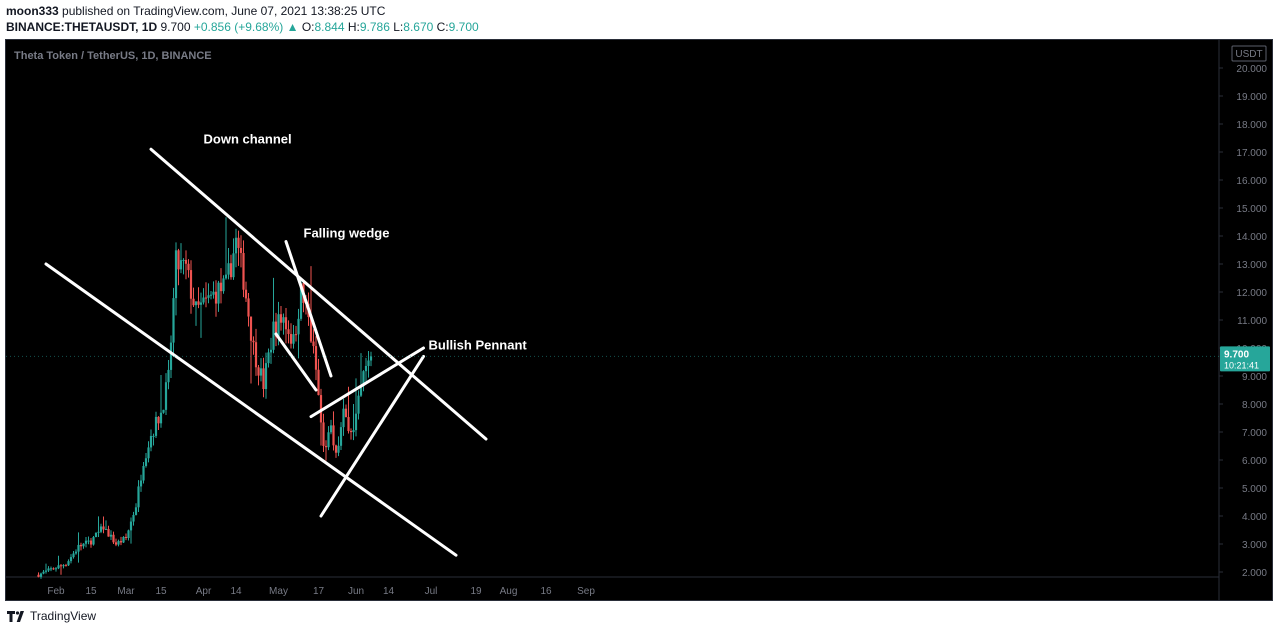  Describe the element at coordinates (318, 294) in the screenshot. I see `trendline-down-channel-upper` at that location.